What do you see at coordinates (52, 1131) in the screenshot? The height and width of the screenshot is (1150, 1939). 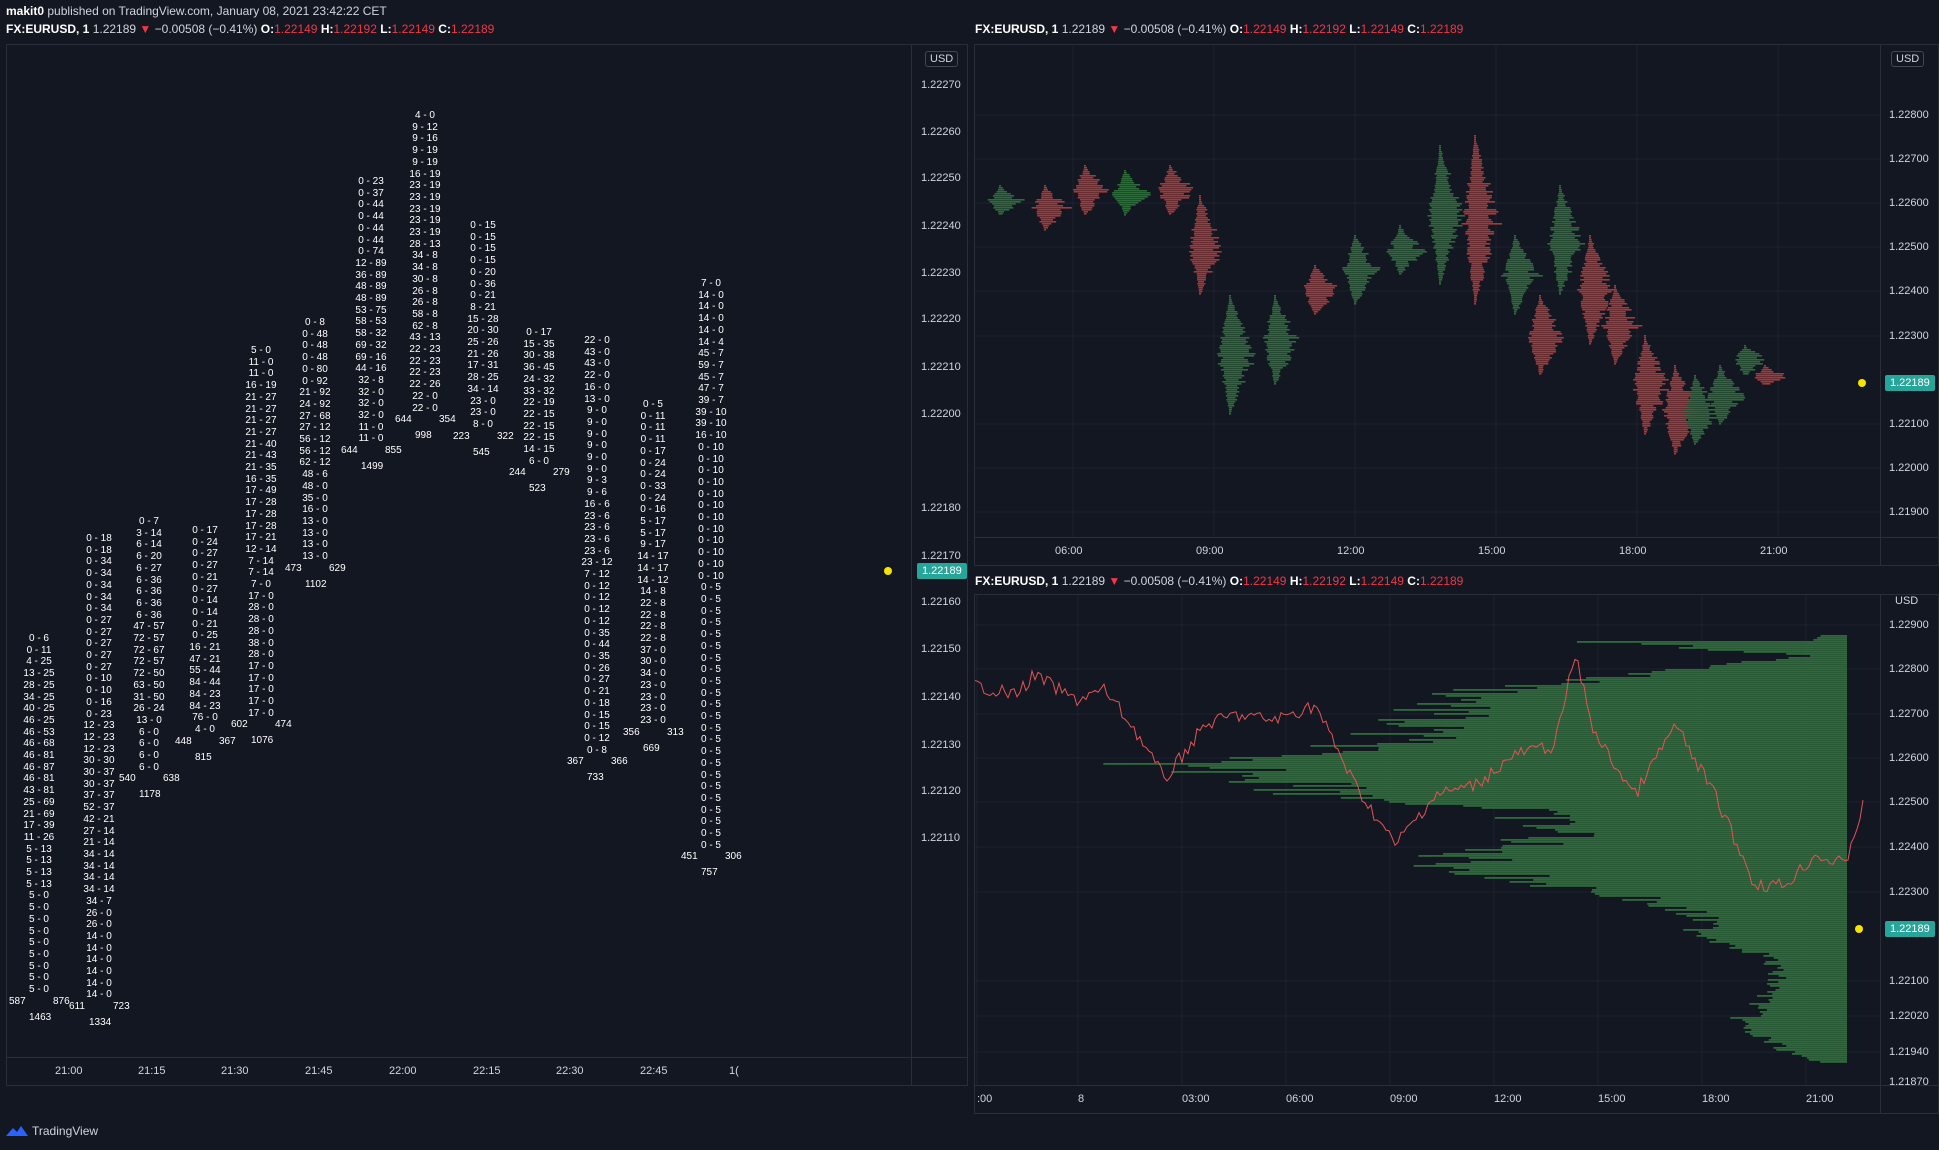 I see `tradingview-logo: TradingView` at bounding box center [52, 1131].